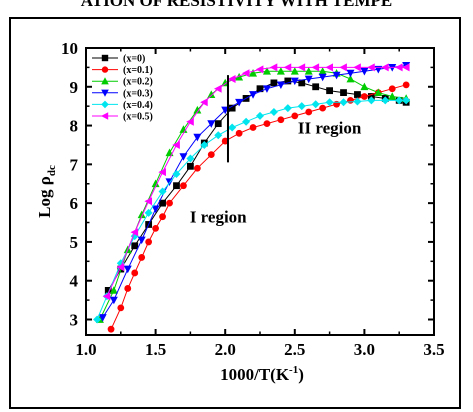 This screenshot has width=473, height=412. What do you see at coordinates (74, 87) in the screenshot?
I see `y-tick-label: 9` at bounding box center [74, 87].